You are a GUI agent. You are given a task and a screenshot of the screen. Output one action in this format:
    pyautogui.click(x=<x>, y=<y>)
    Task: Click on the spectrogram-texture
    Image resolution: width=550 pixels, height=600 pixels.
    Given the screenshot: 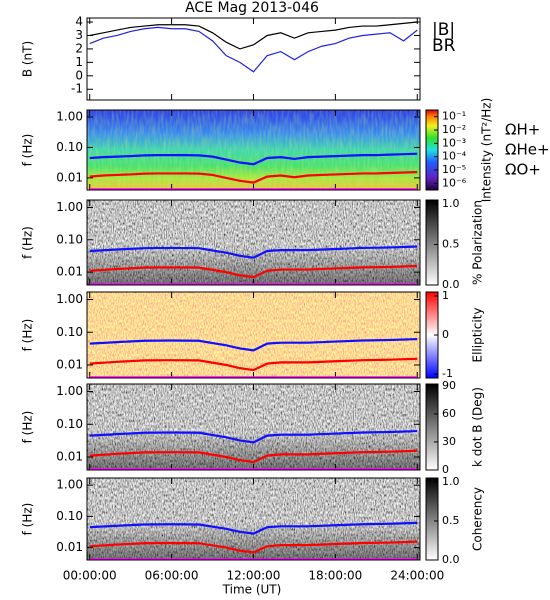 What is the action you would take?
    pyautogui.click(x=253, y=150)
    